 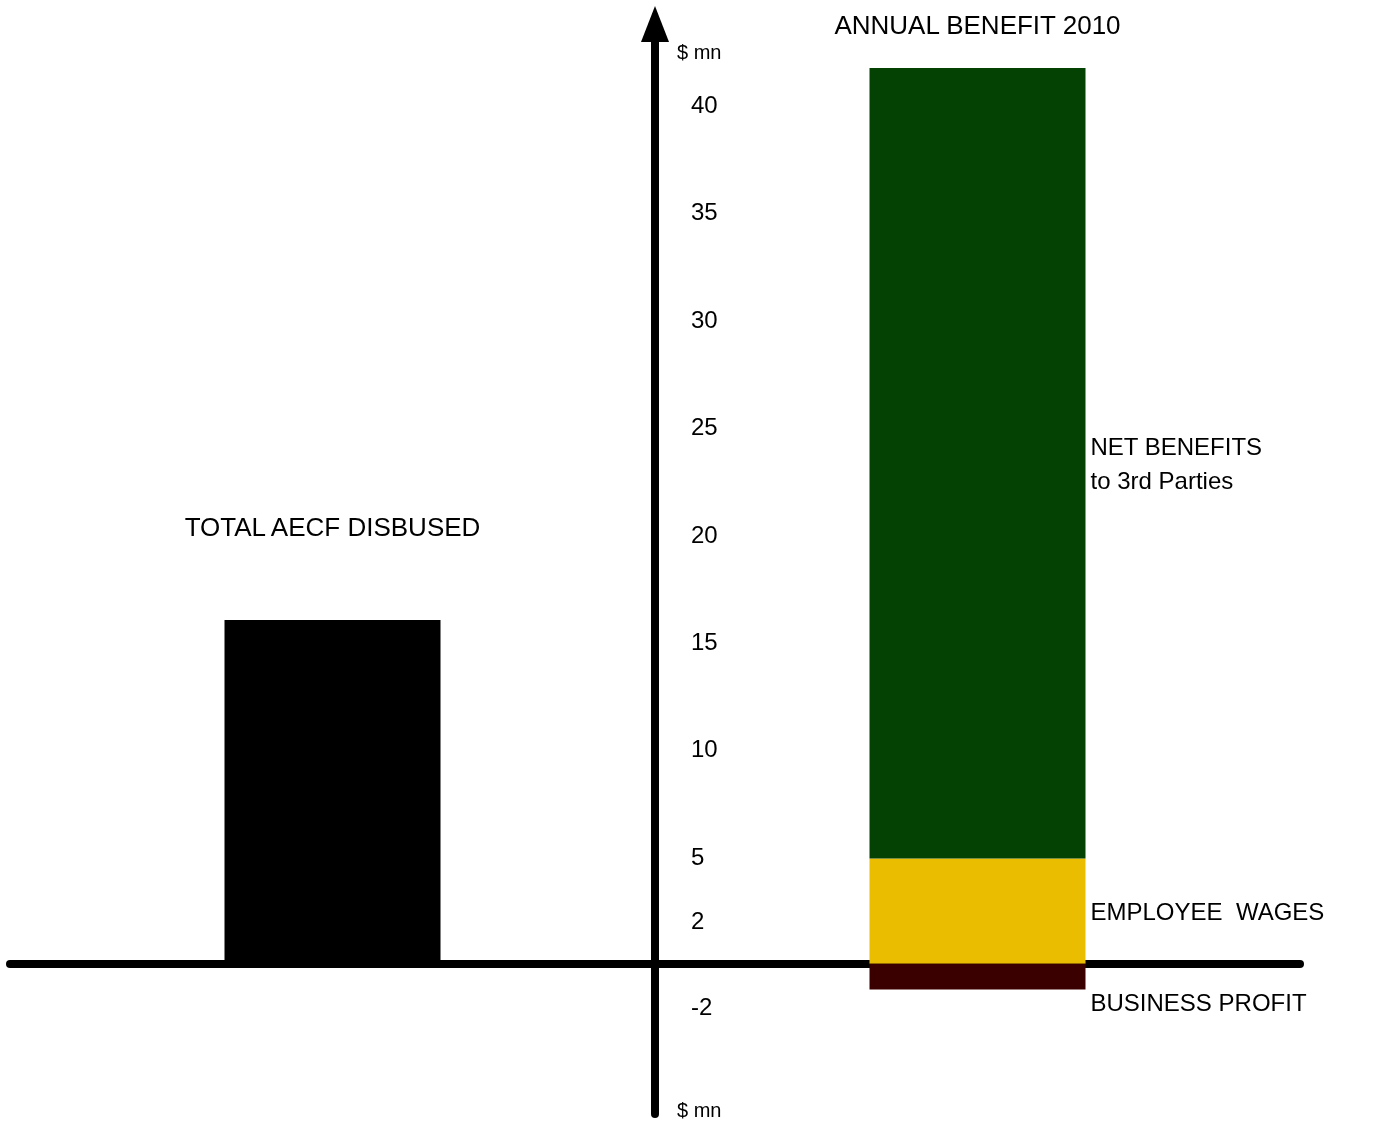 What do you see at coordinates (704, 534) in the screenshot?
I see `y-tick-label: 20` at bounding box center [704, 534].